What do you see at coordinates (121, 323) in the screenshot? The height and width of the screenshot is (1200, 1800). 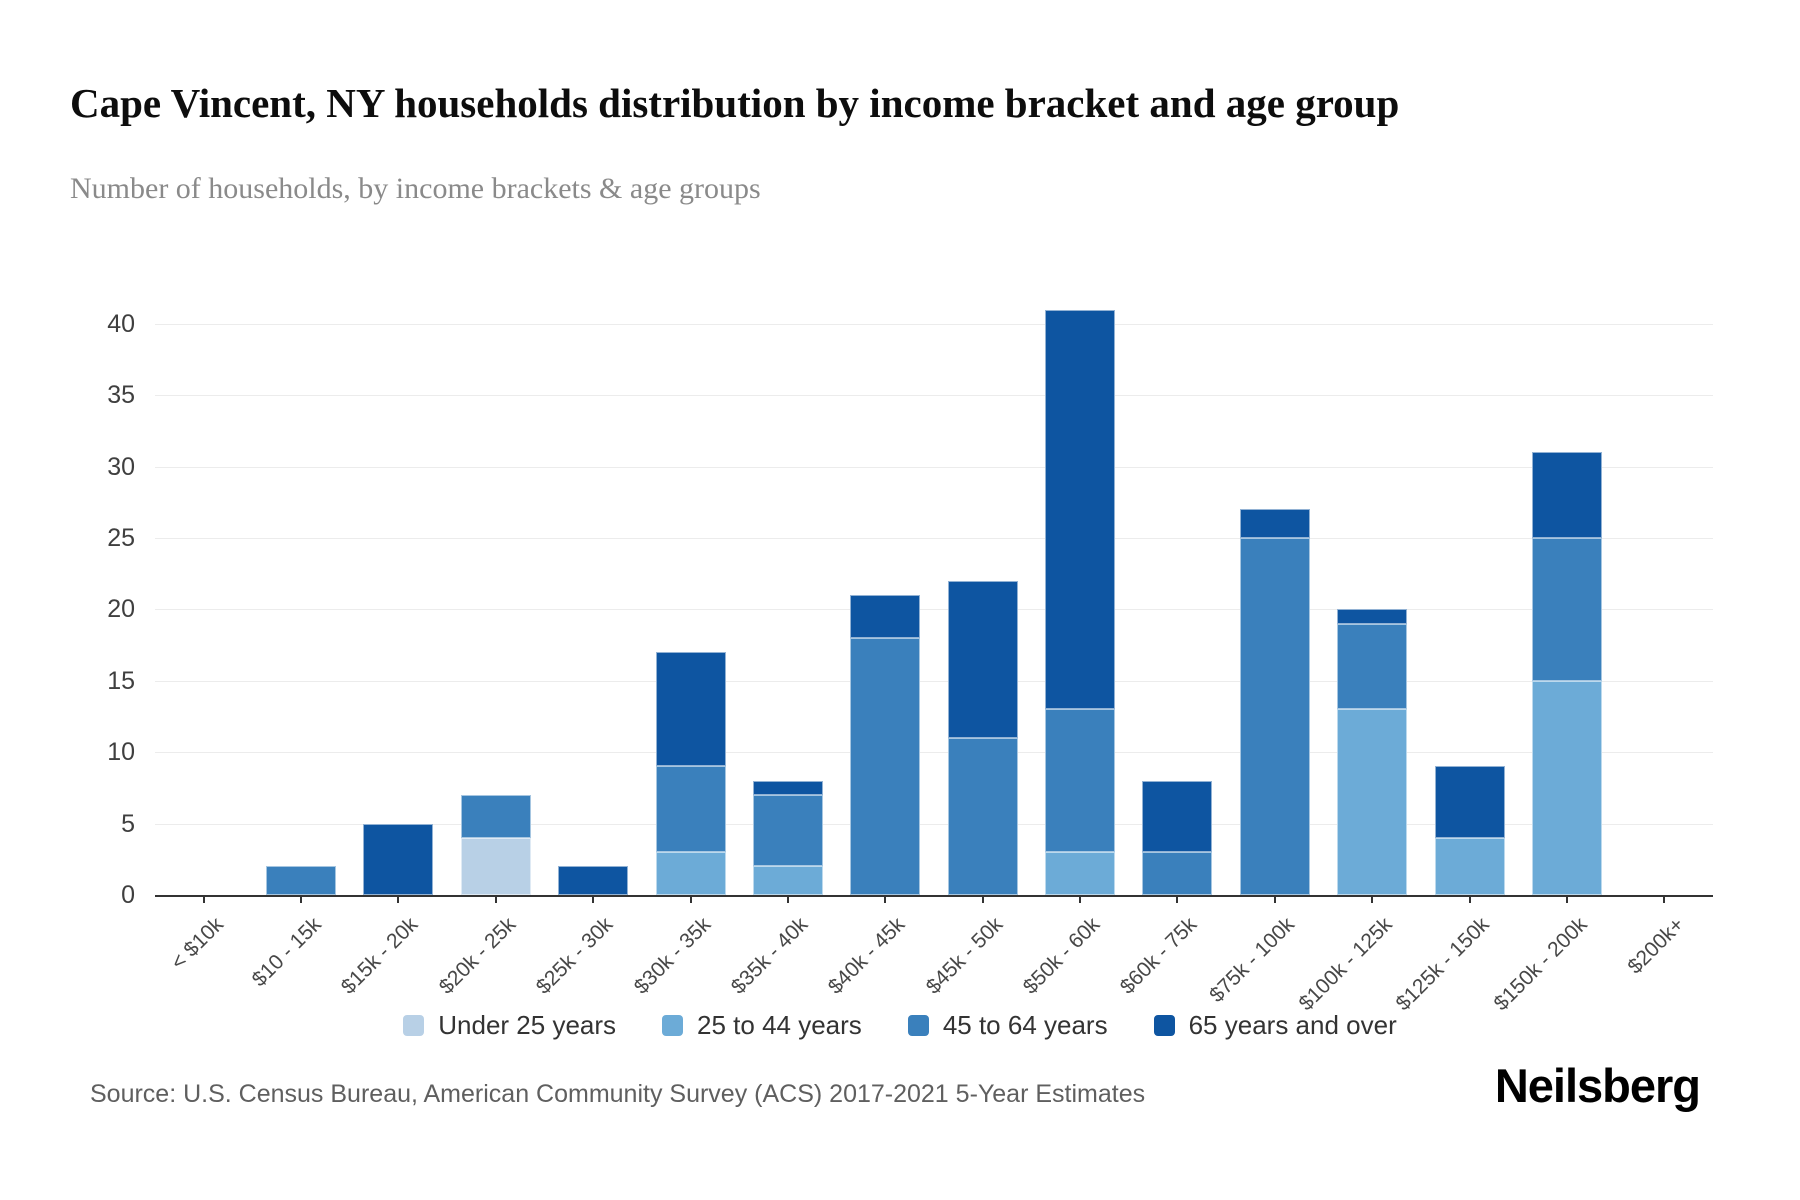 I see `y-axis-label: 40` at bounding box center [121, 323].